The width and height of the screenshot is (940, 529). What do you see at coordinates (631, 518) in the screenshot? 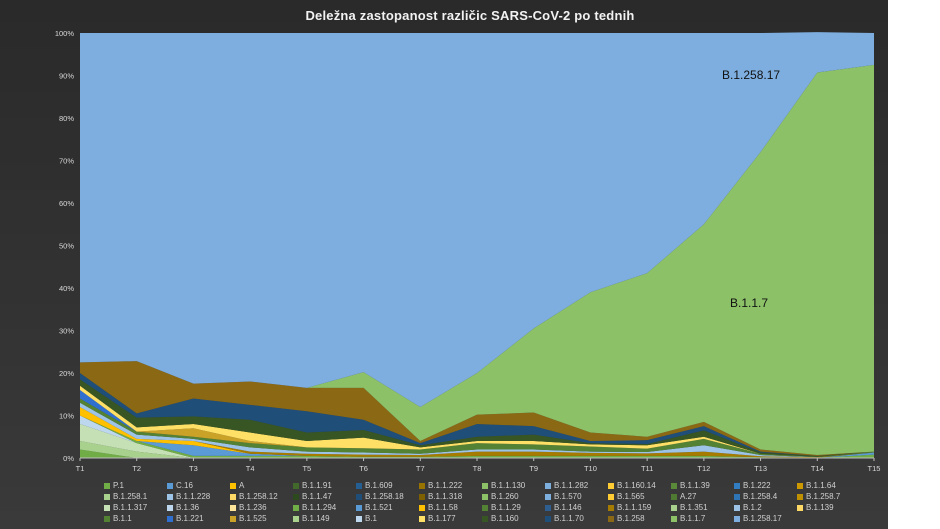
I see `legend-label: B.1.258` at bounding box center [631, 518].